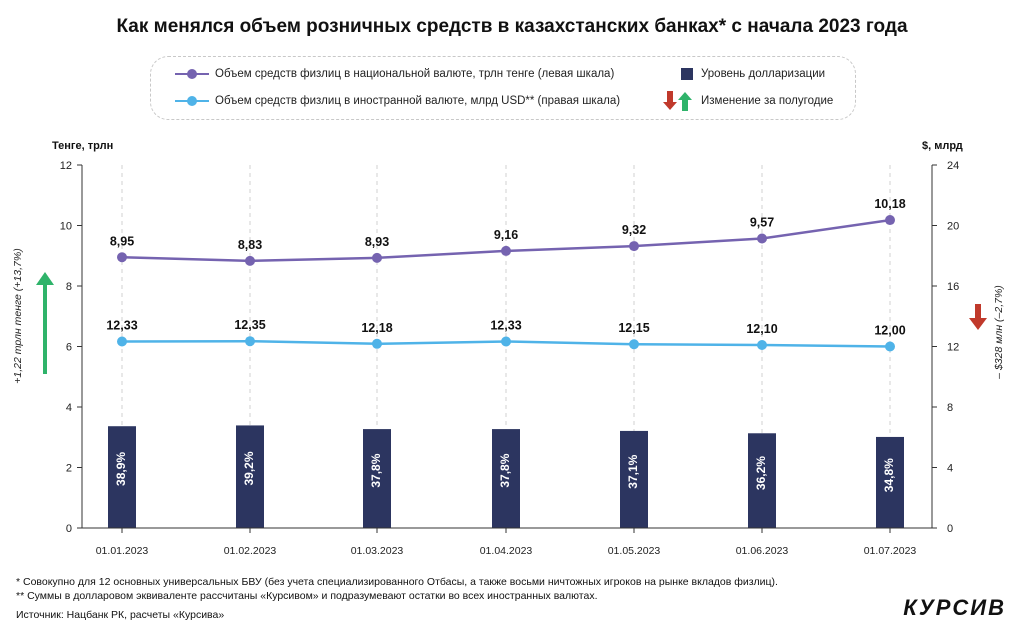  Describe the element at coordinates (634, 230) in the screenshot. I see `kzt-label-4: 9,32` at that location.